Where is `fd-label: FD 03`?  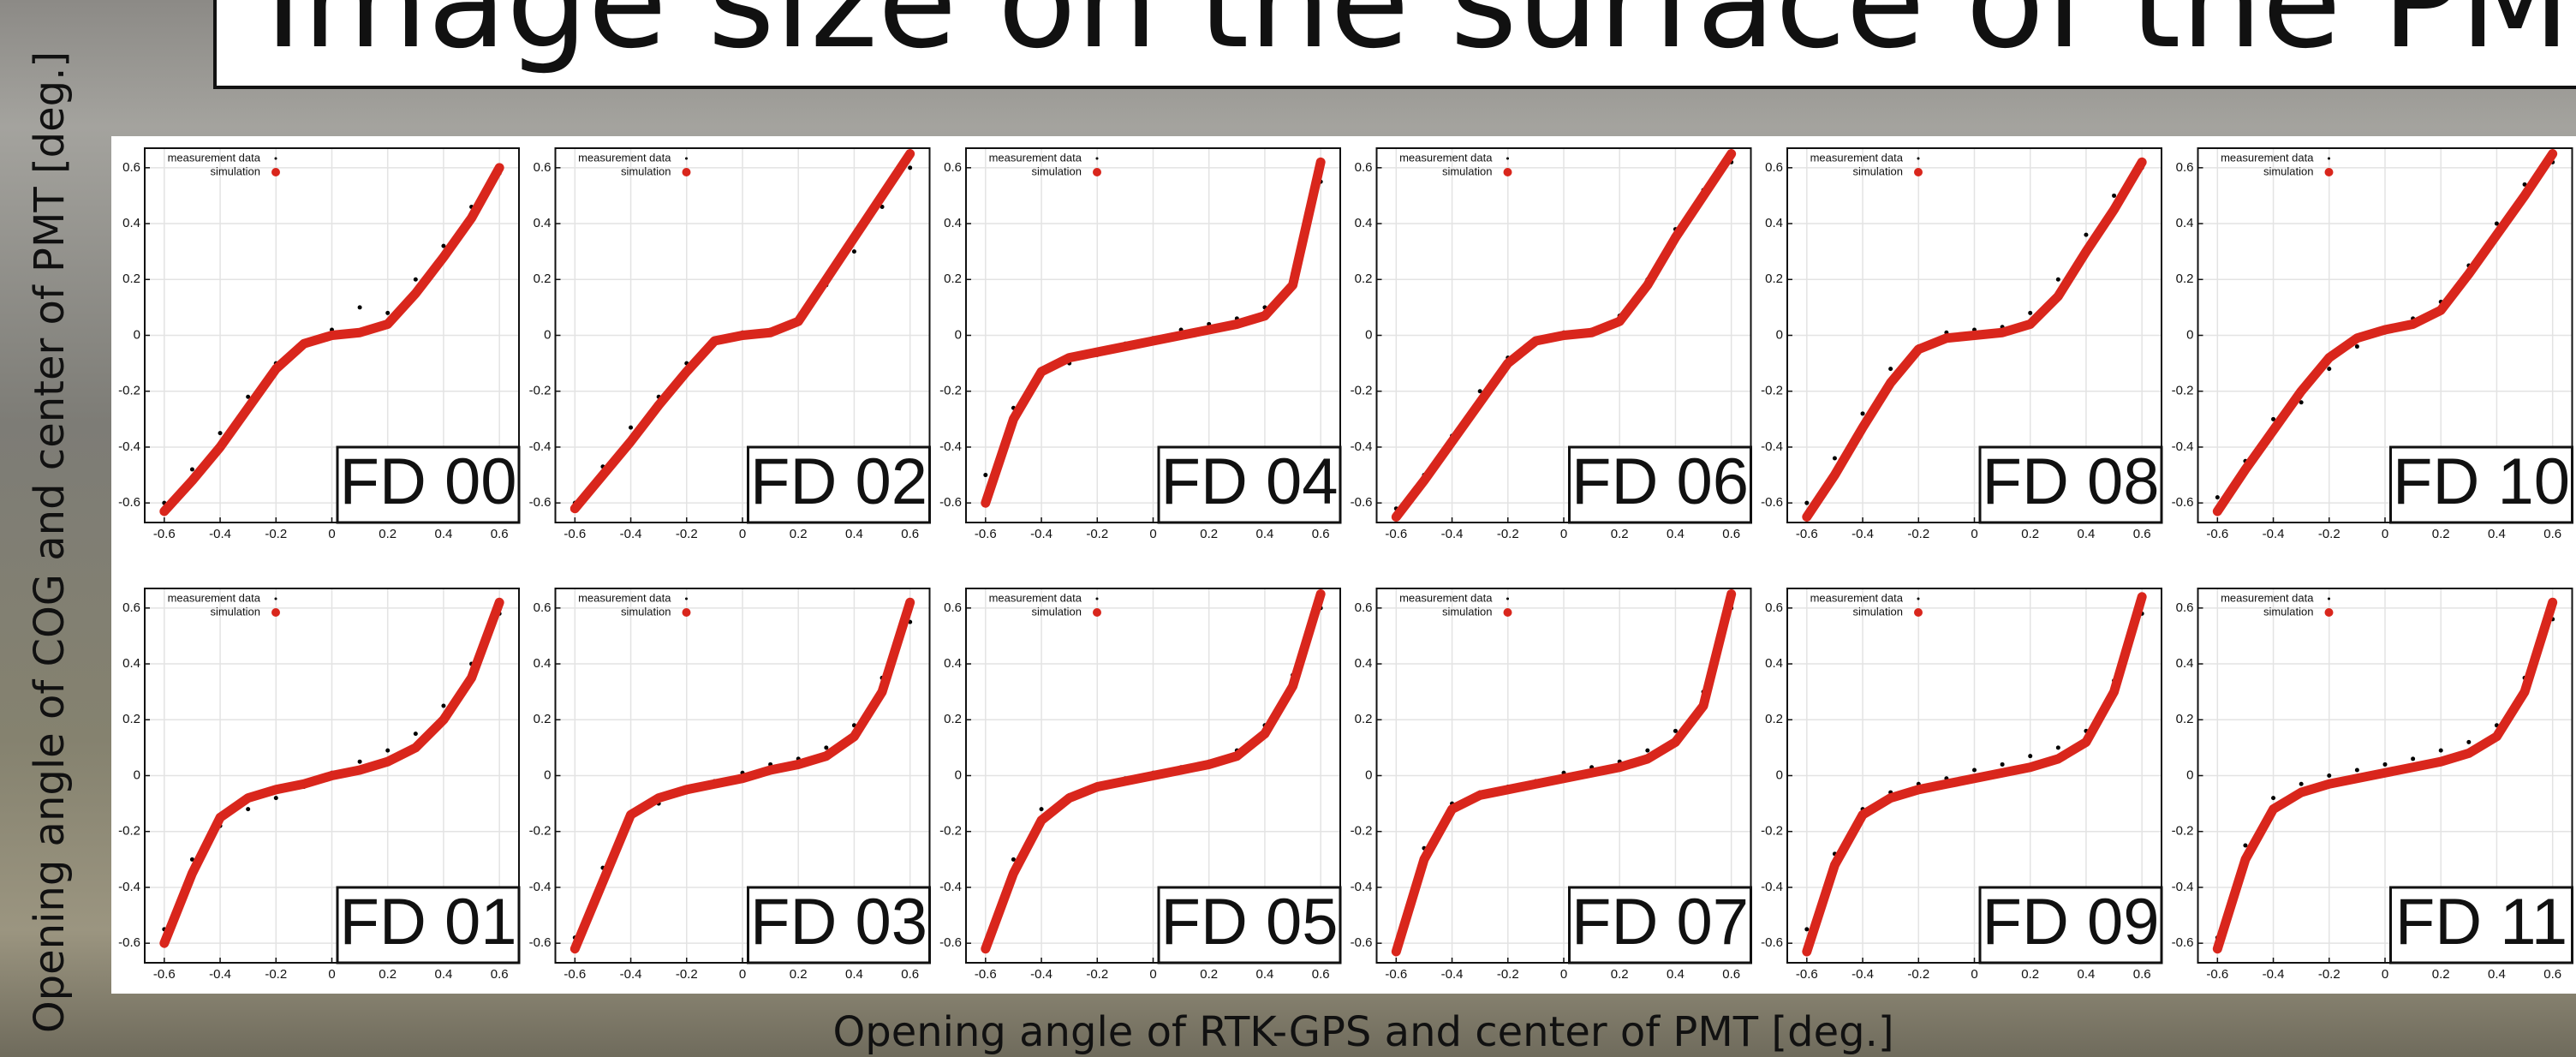
fd-label: FD 03 is located at coordinates (838, 922).